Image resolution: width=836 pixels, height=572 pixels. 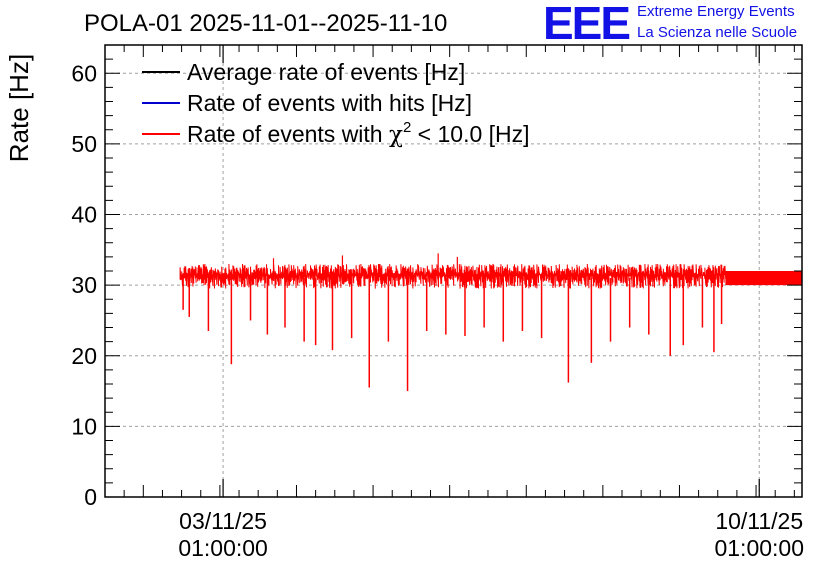 I want to click on y-tick-label: 20, so click(x=84, y=356).